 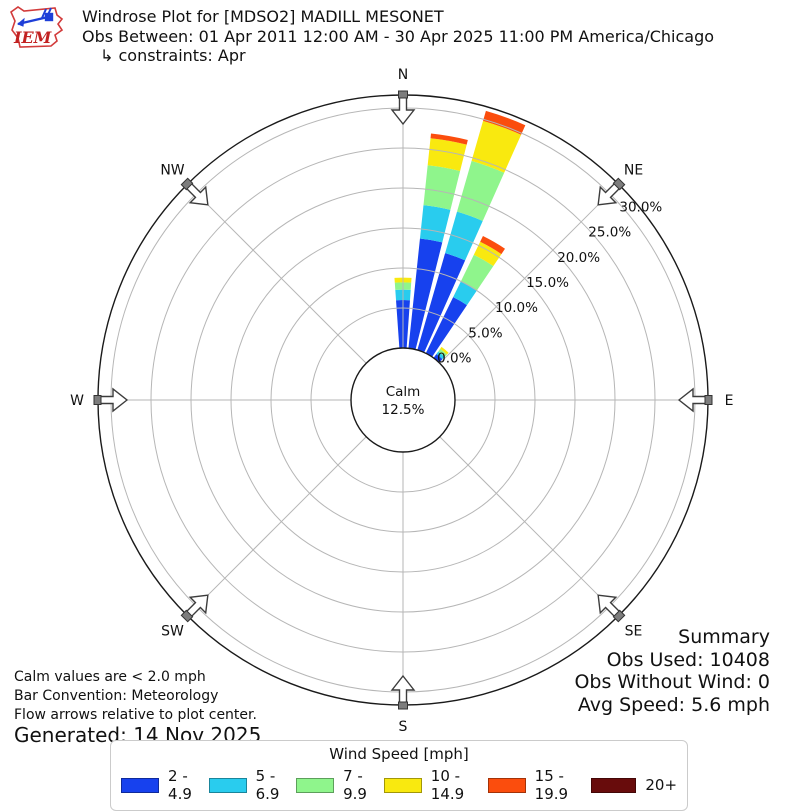 What do you see at coordinates (633, 170) in the screenshot?
I see `compass-label: NE` at bounding box center [633, 170].